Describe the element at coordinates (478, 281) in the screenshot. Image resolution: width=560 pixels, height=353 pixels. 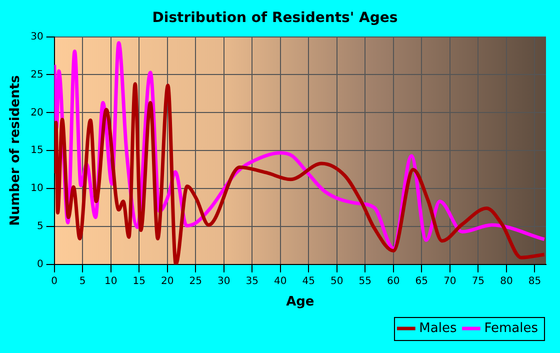
I see `x-tick-label: 75` at that location.